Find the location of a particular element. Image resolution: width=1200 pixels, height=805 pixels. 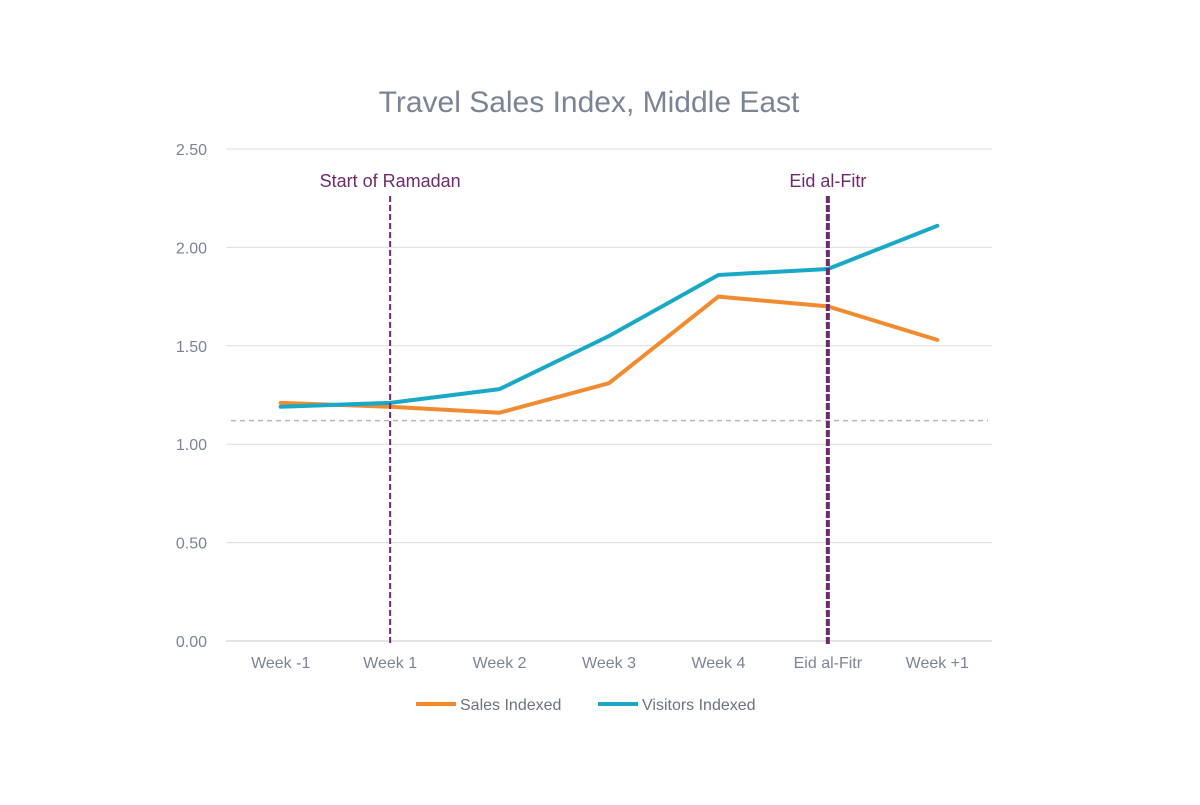

y-tick-label: 1.00 is located at coordinates (191, 445).